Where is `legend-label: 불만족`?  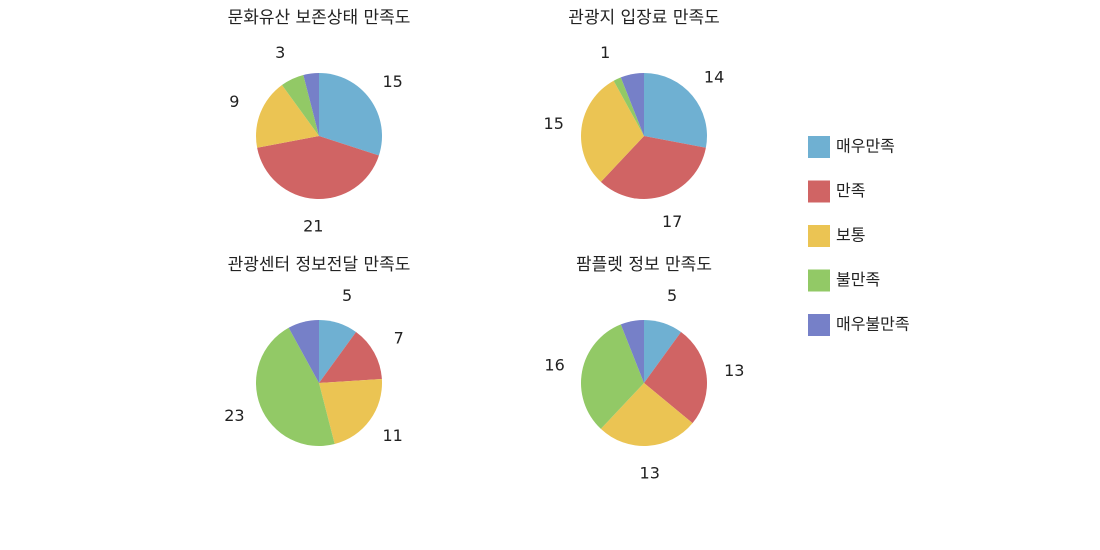 legend-label: 불만족 is located at coordinates (858, 279).